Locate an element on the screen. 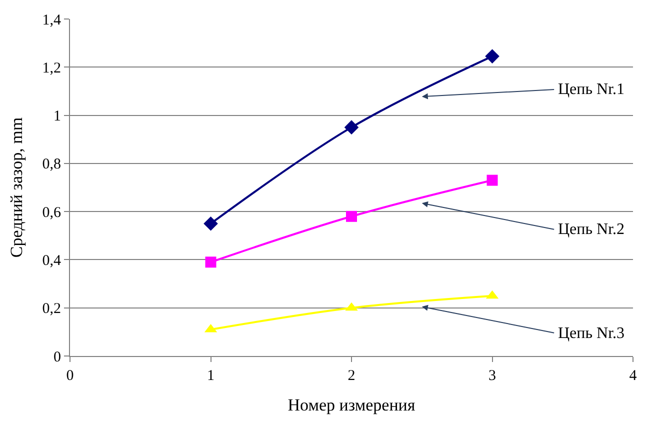  y-tick-label: 0,8 is located at coordinates (51, 164).